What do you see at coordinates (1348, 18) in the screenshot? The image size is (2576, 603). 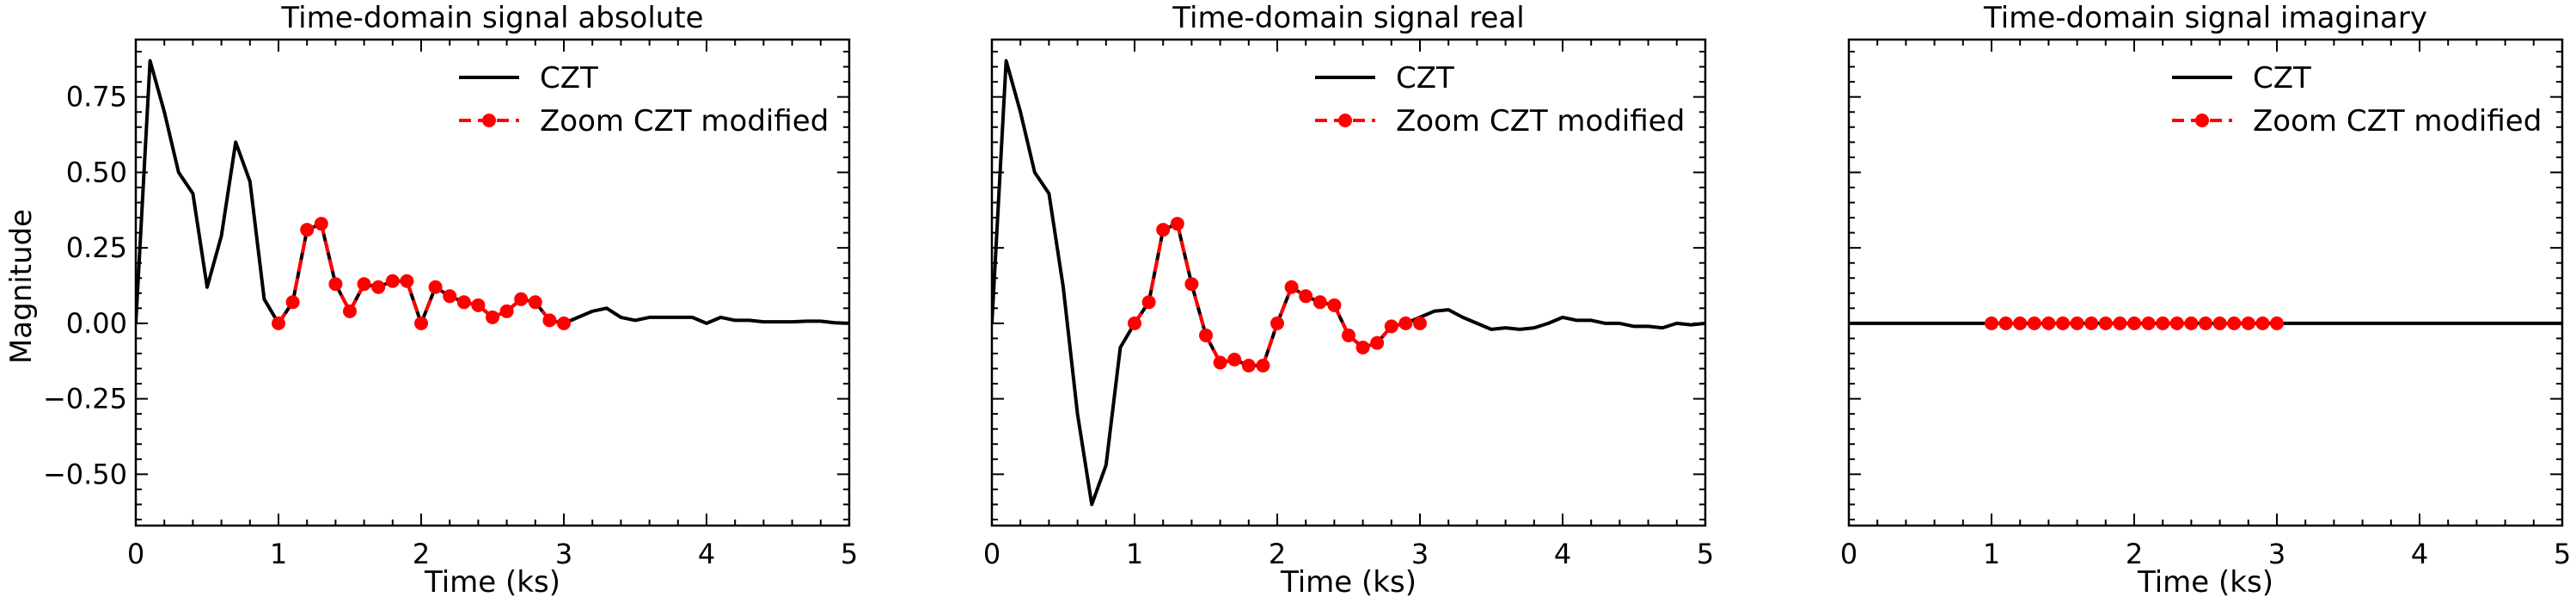 I see `panel-title: Time-domain signal real` at bounding box center [1348, 18].